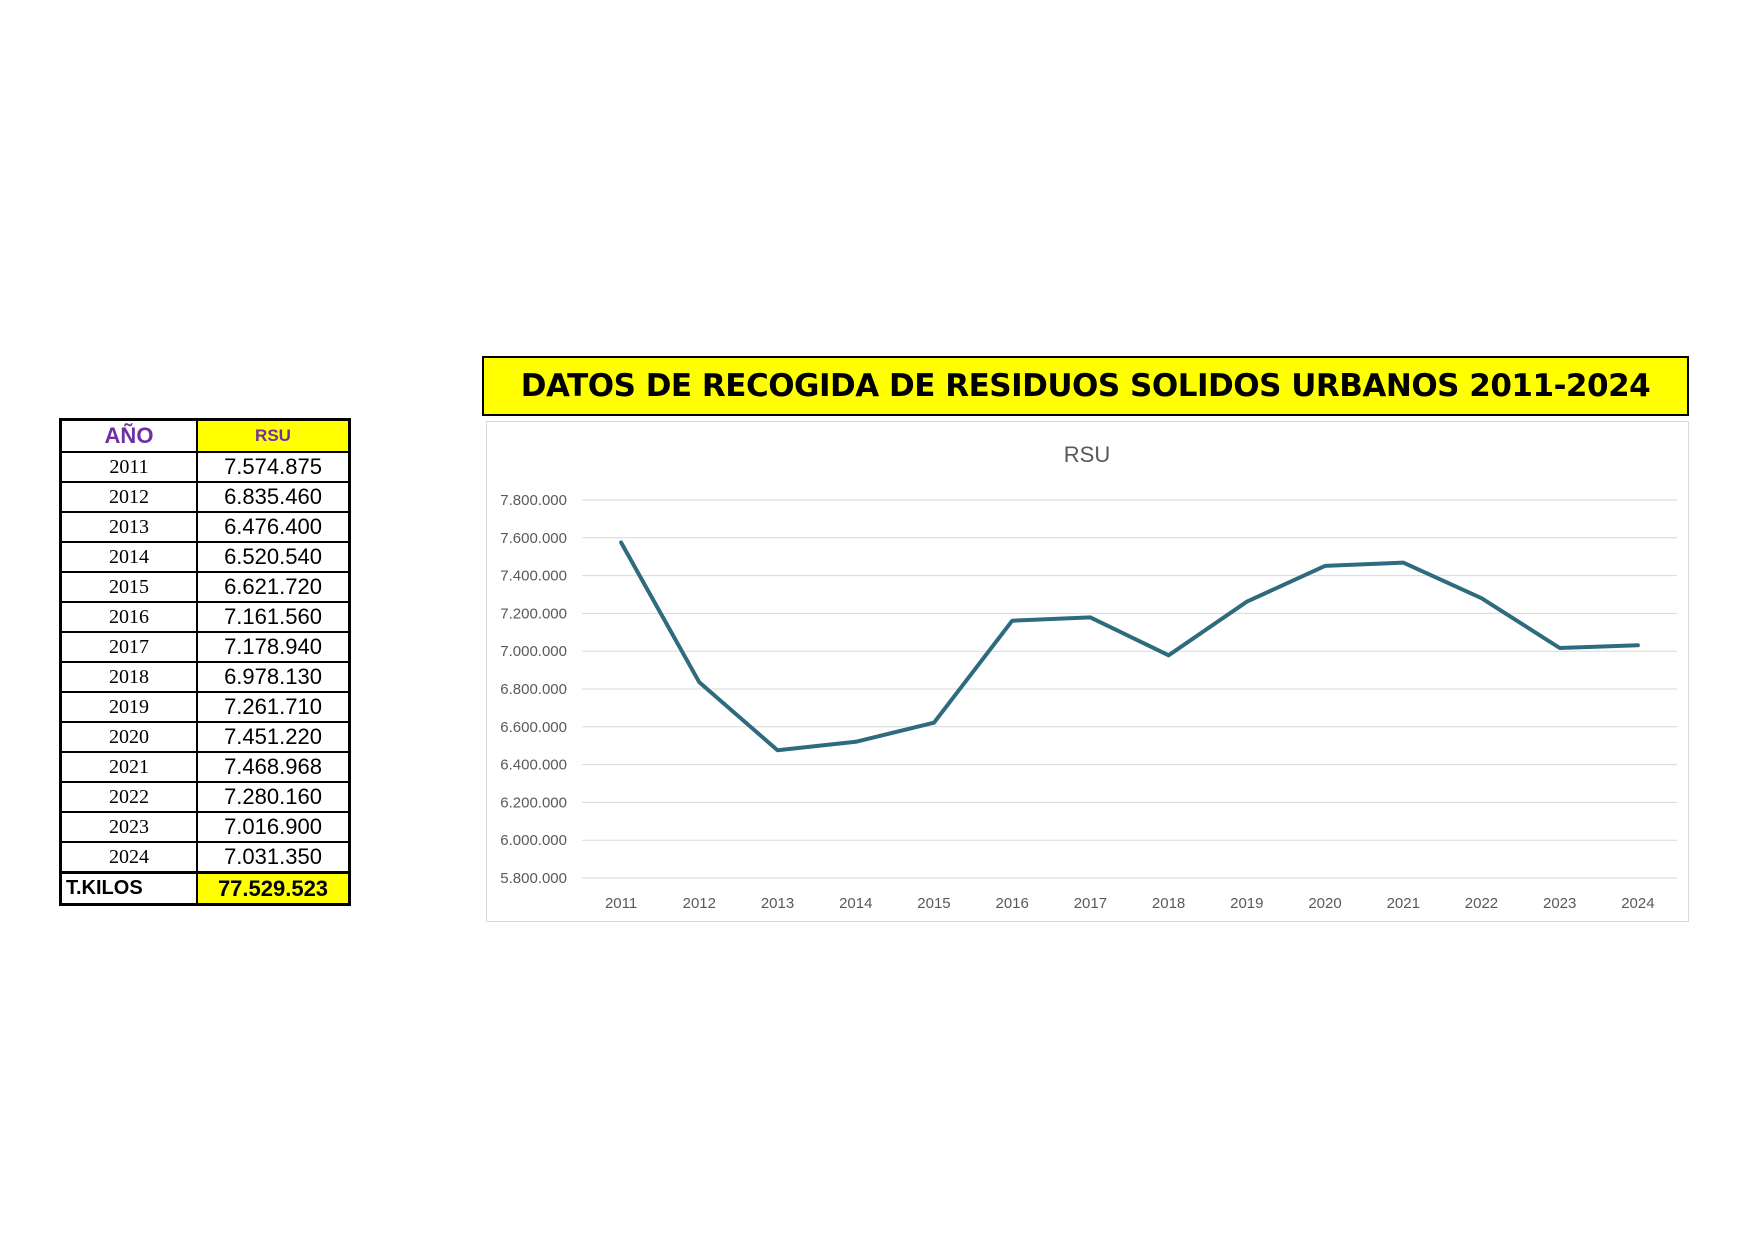 The image size is (1755, 1241). Describe the element at coordinates (128, 888) in the screenshot. I see `total-label: T.KILOS` at that location.